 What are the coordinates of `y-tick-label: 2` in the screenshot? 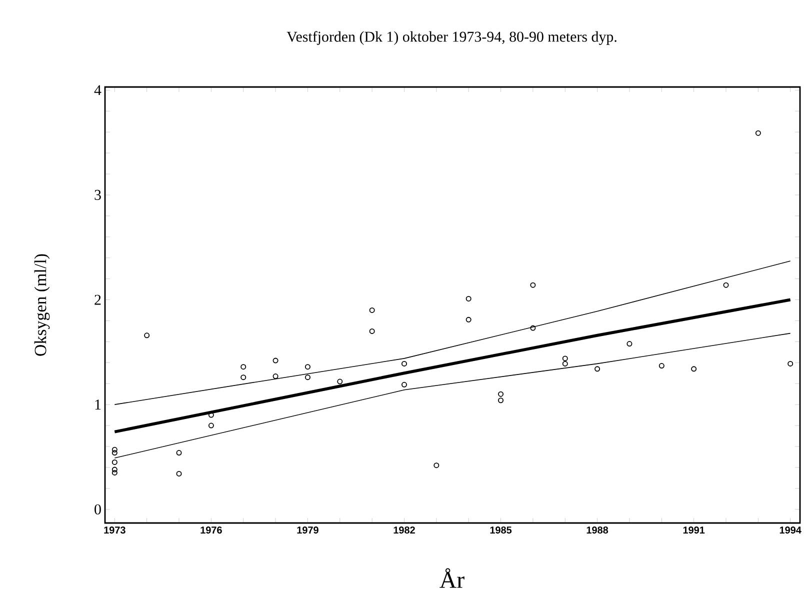 It's located at (97, 299).